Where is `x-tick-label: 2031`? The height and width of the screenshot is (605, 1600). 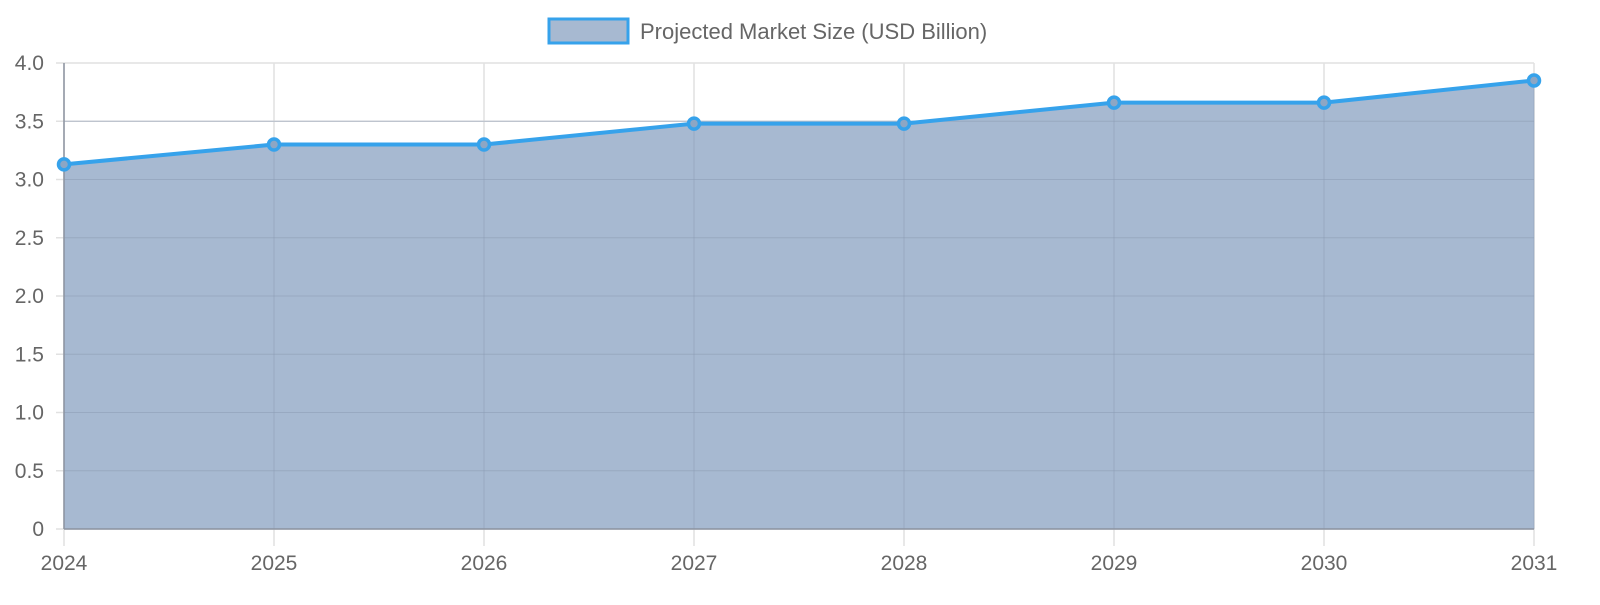
x-tick-label: 2031 is located at coordinates (1534, 563).